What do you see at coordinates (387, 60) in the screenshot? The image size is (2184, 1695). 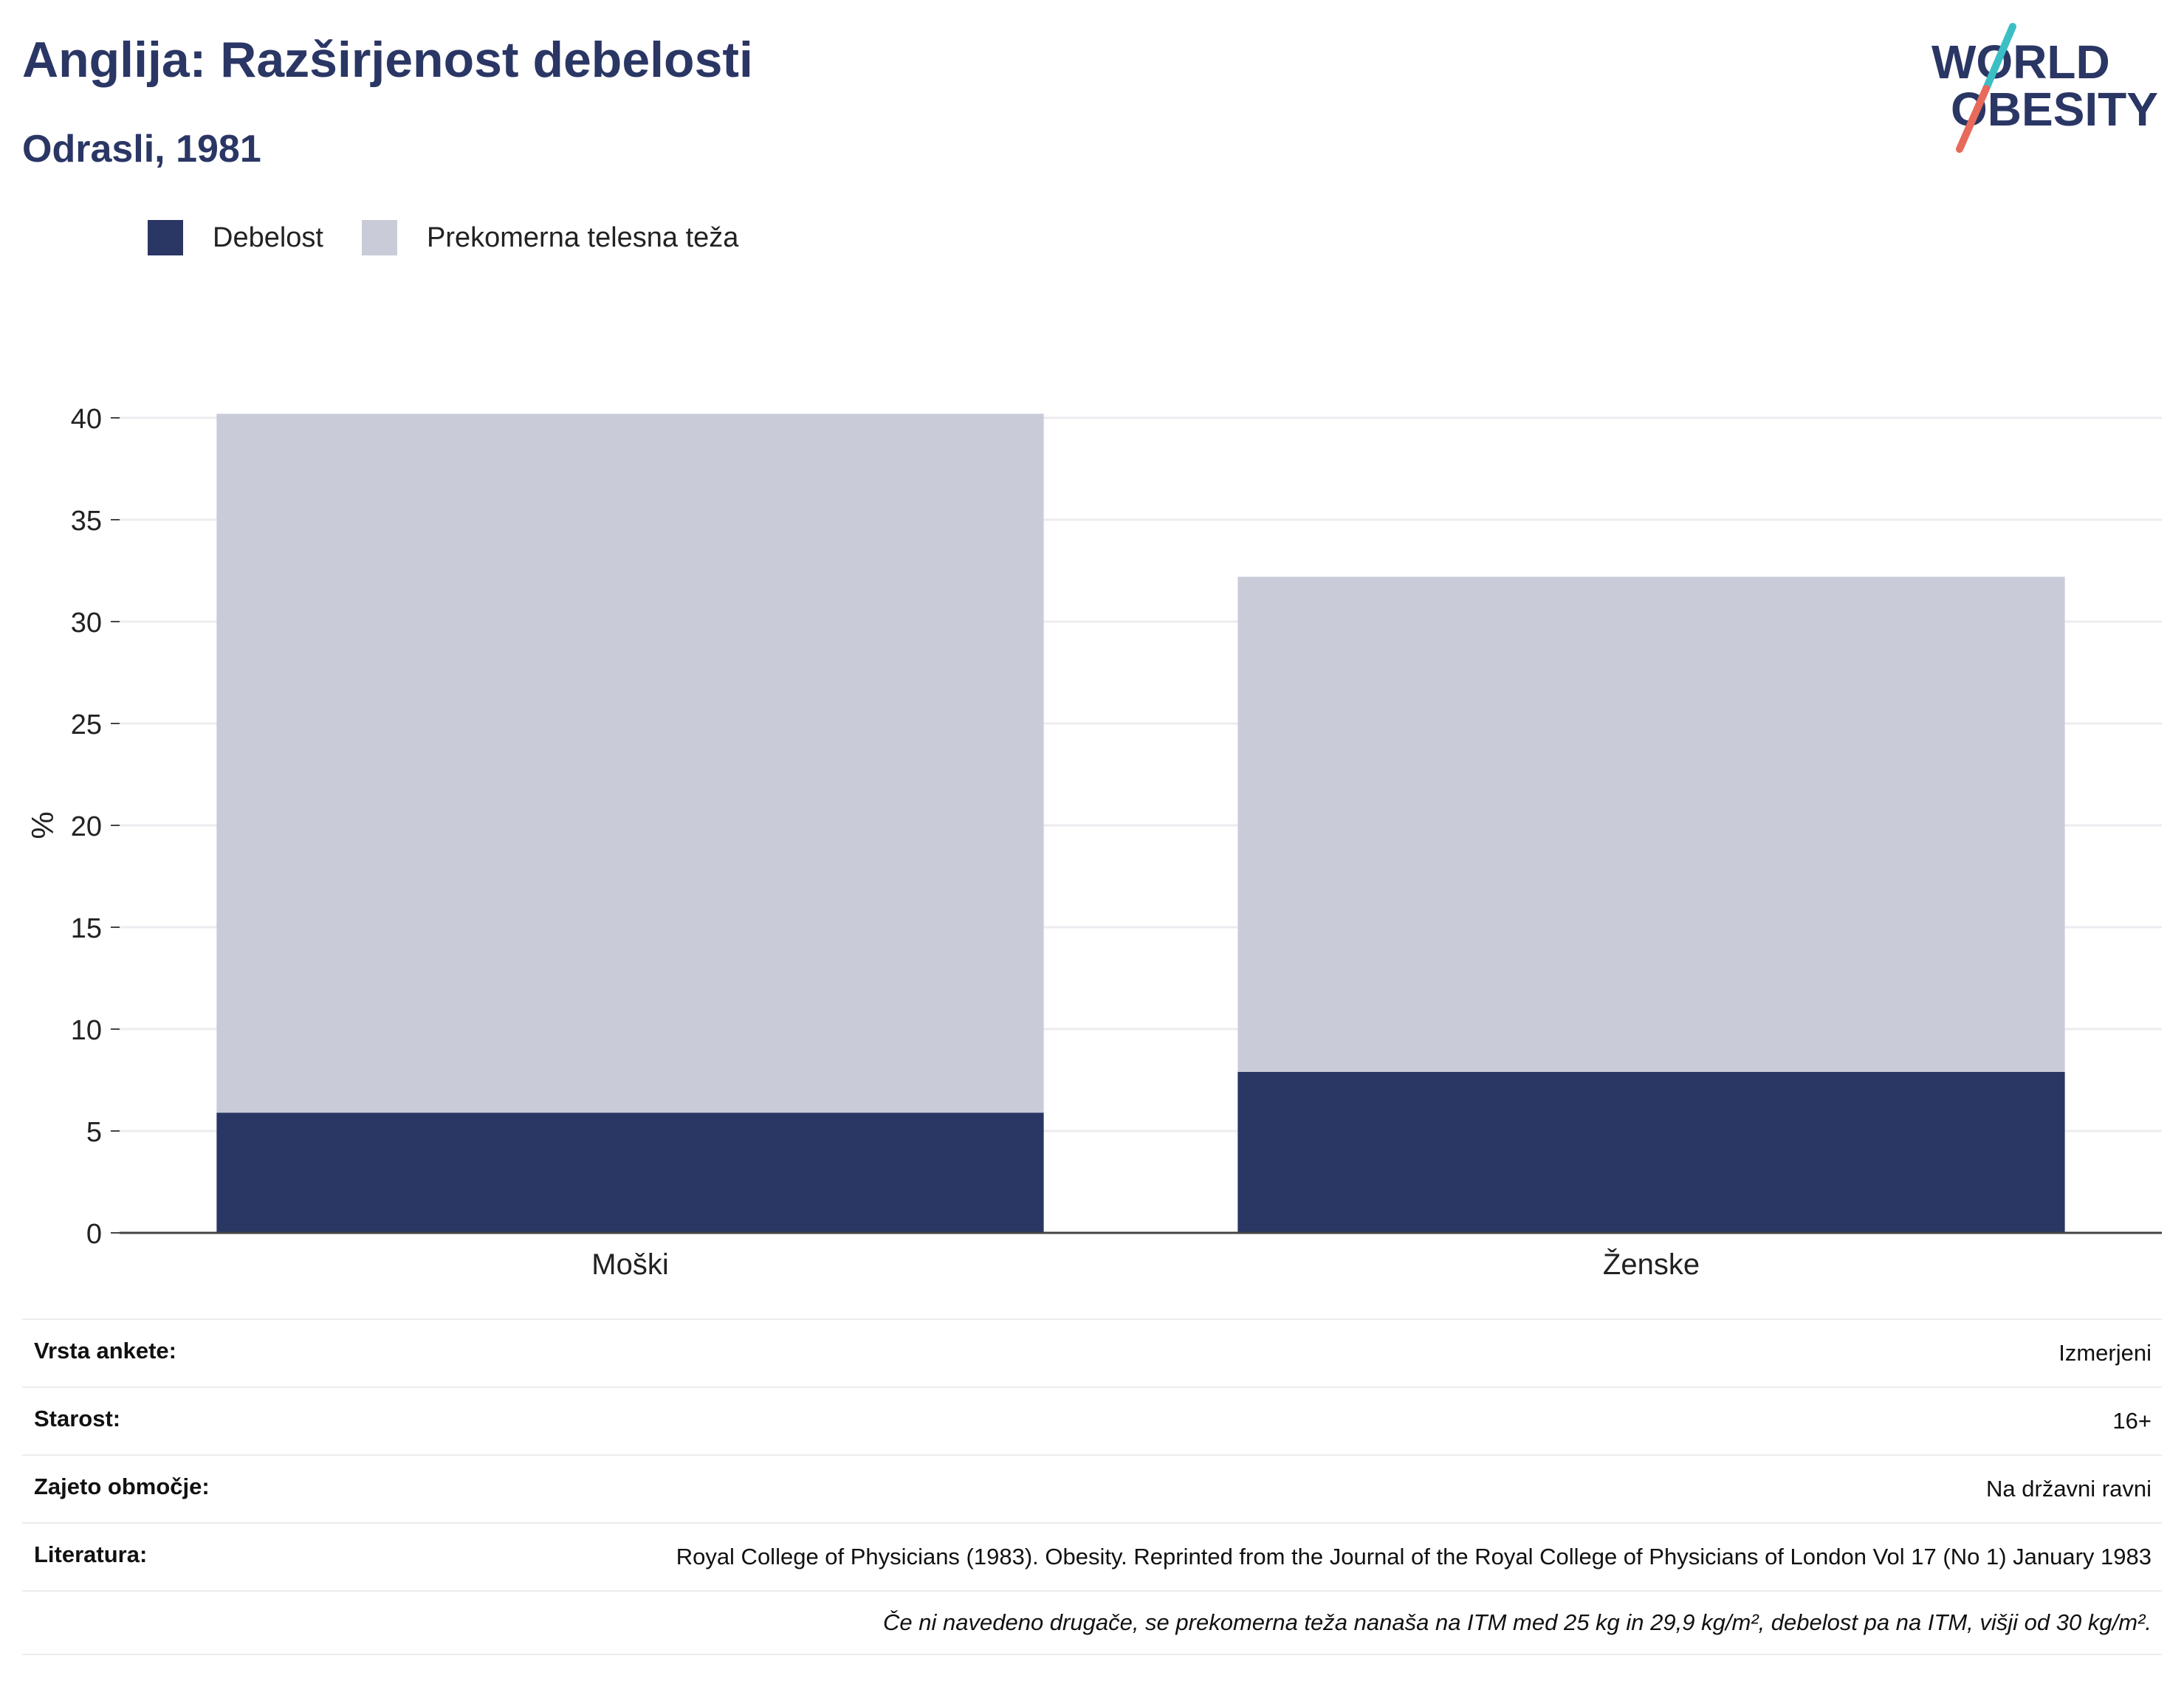 I see `chart-title: Anglija: Razširjenost debelosti` at bounding box center [387, 60].